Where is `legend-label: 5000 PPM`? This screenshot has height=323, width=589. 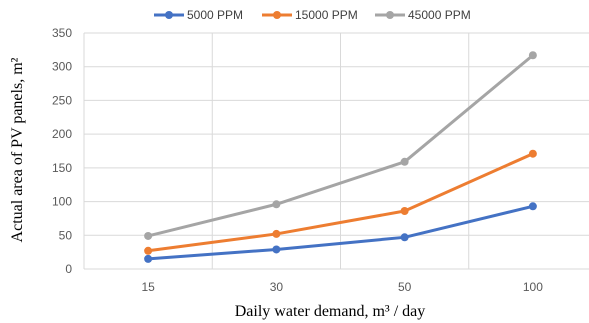 legend-label: 5000 PPM is located at coordinates (215, 15).